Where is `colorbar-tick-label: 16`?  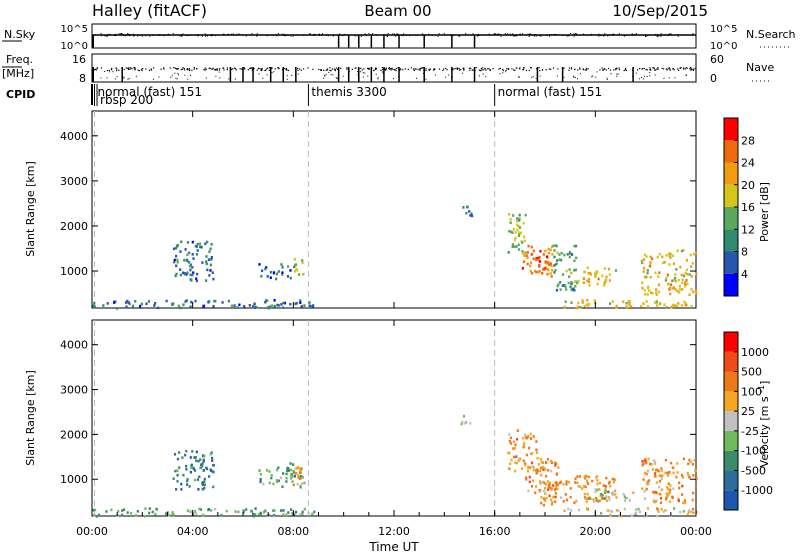
colorbar-tick-label: 16 is located at coordinates (748, 207).